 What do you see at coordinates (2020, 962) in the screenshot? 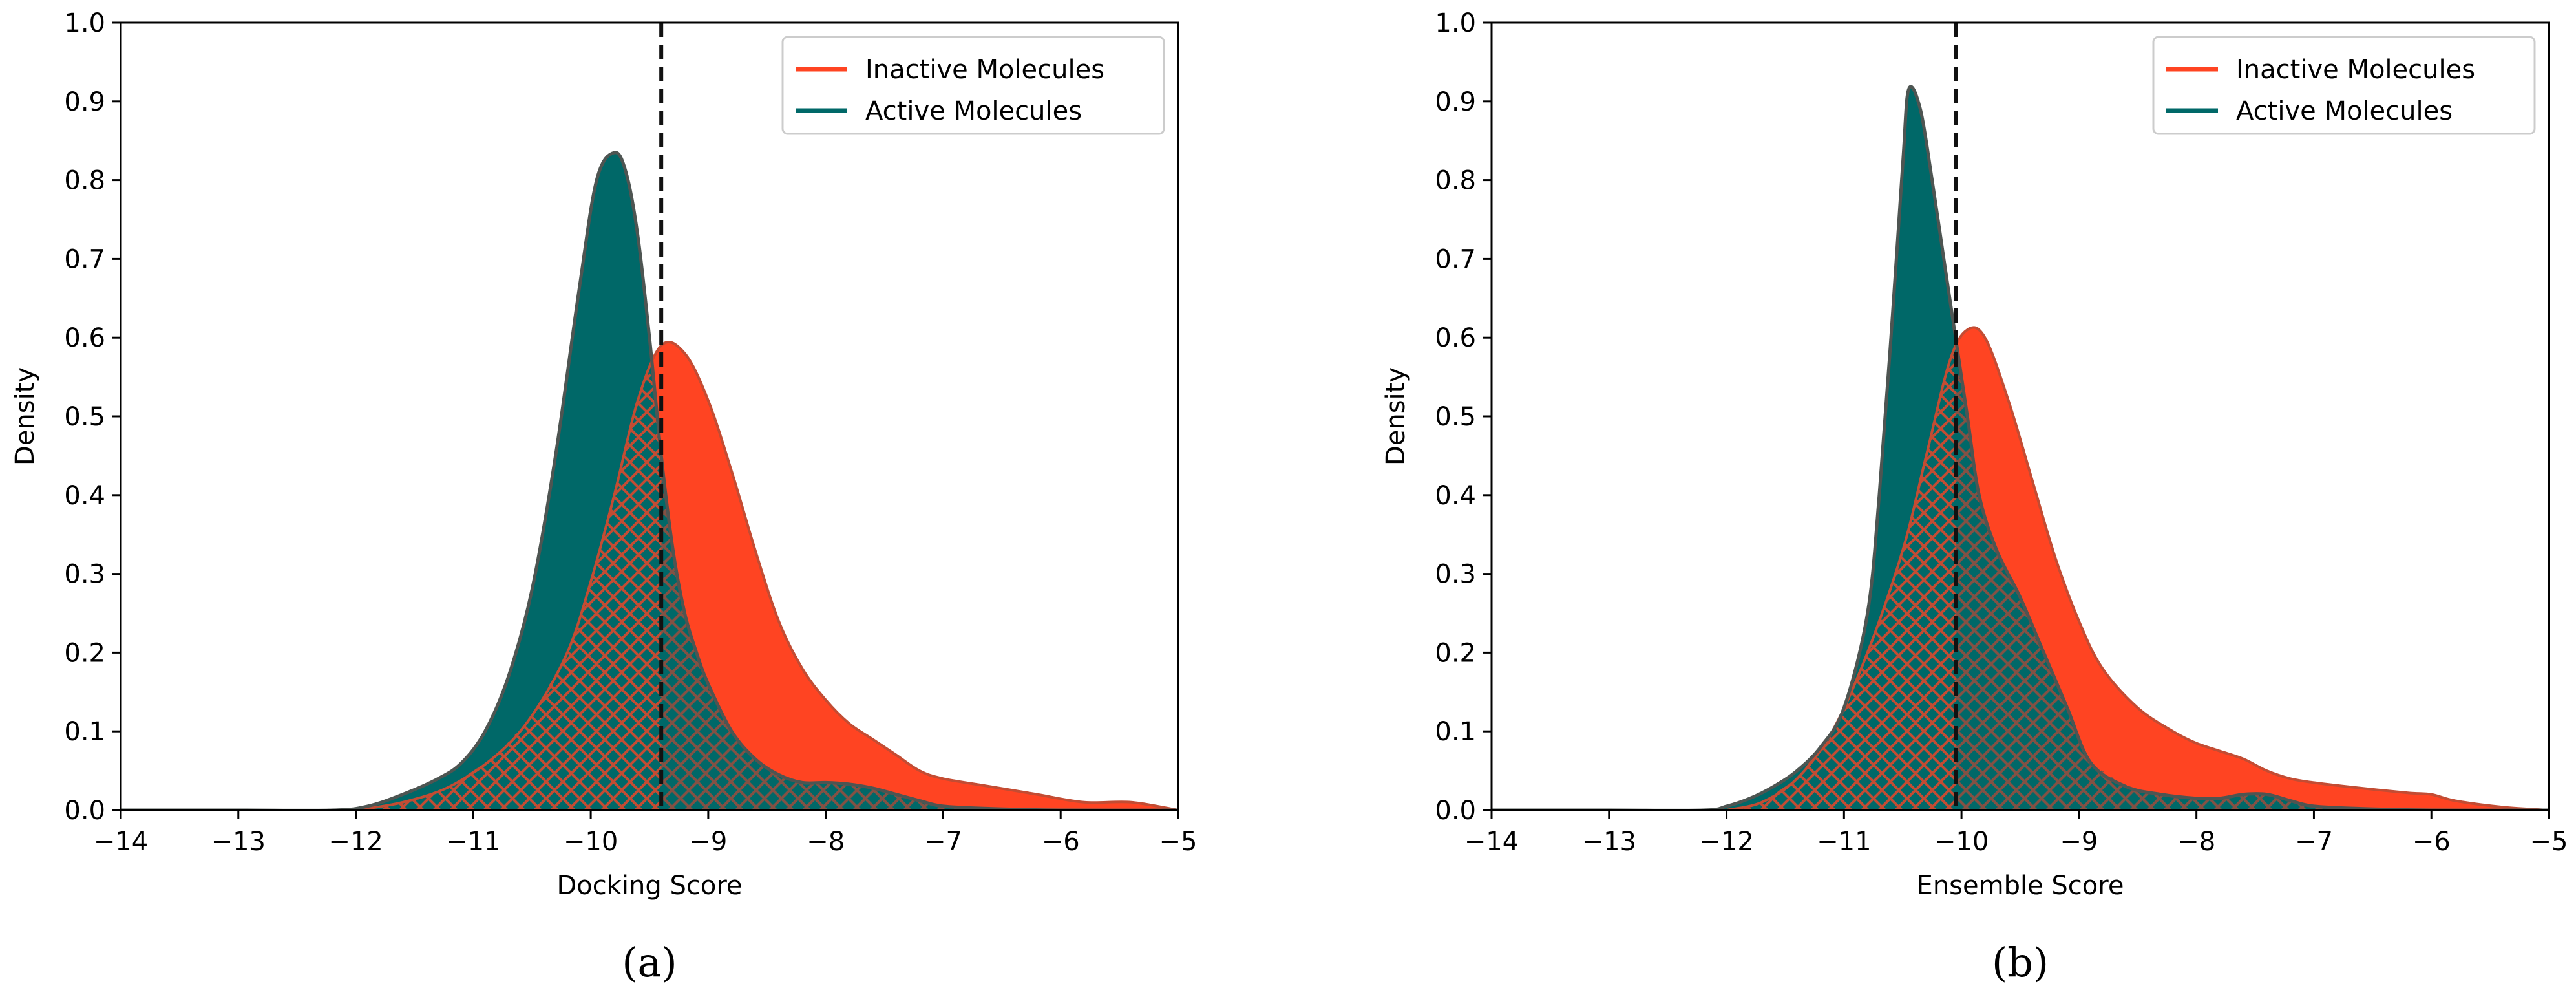
I see `panel-caption: (b)` at bounding box center [2020, 962].